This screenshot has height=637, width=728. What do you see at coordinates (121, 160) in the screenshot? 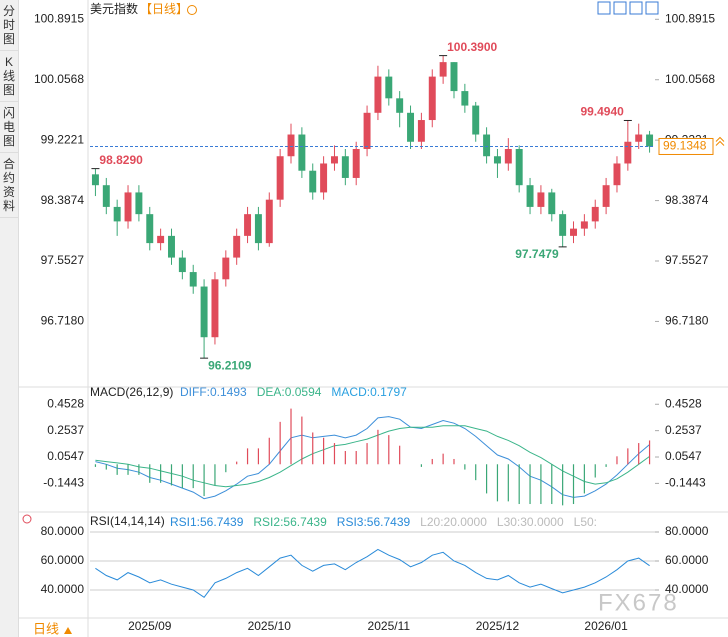
I see `extreme-label: 98.8290` at bounding box center [121, 160].